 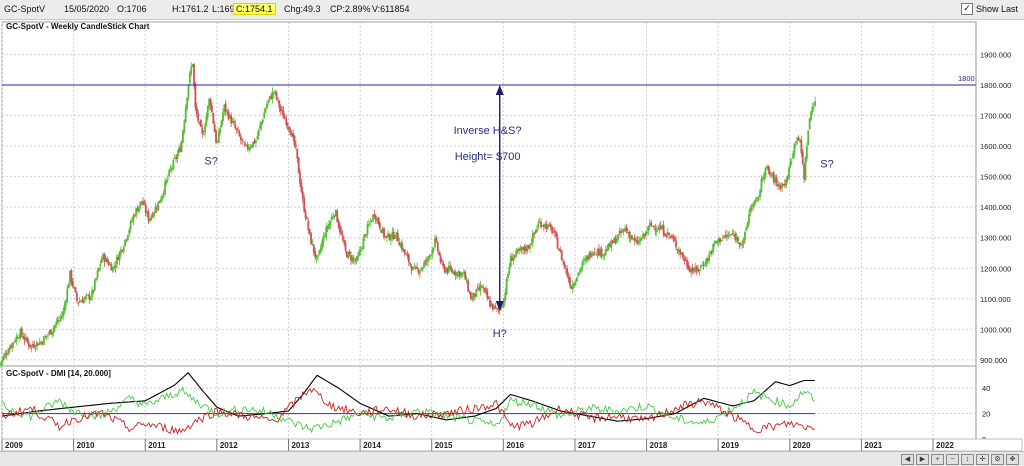 I want to click on settings-icon: ⚙, so click(x=997, y=459).